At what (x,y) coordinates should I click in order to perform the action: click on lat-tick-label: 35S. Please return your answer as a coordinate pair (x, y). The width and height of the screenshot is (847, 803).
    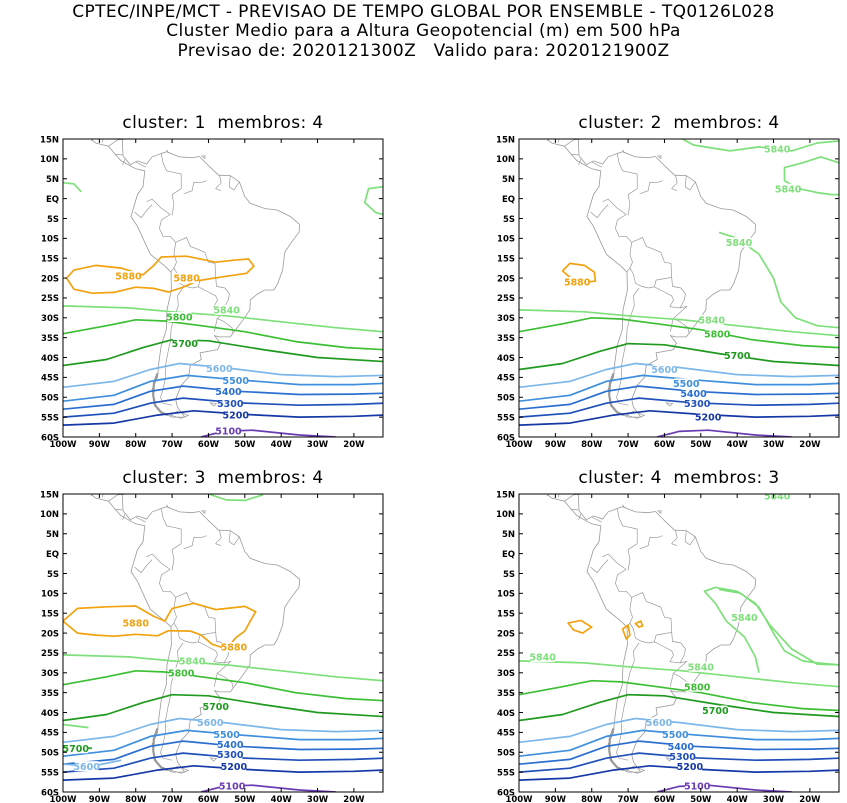
    Looking at the image, I should click on (506, 694).